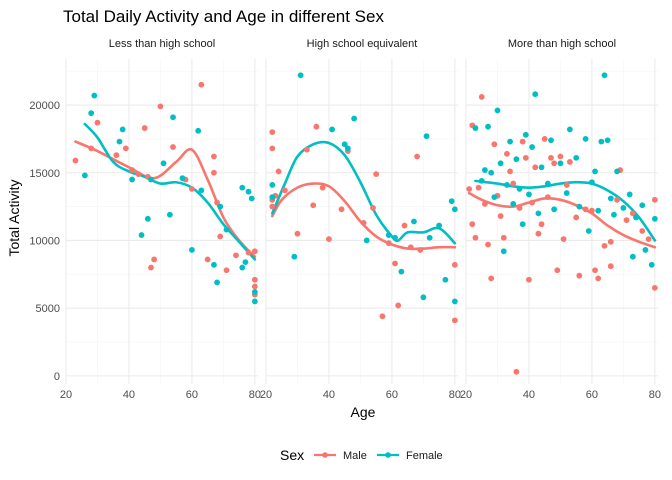 This screenshot has width=672, height=480. Describe the element at coordinates (192, 395) in the screenshot. I see `x-tick-label: 60` at that location.